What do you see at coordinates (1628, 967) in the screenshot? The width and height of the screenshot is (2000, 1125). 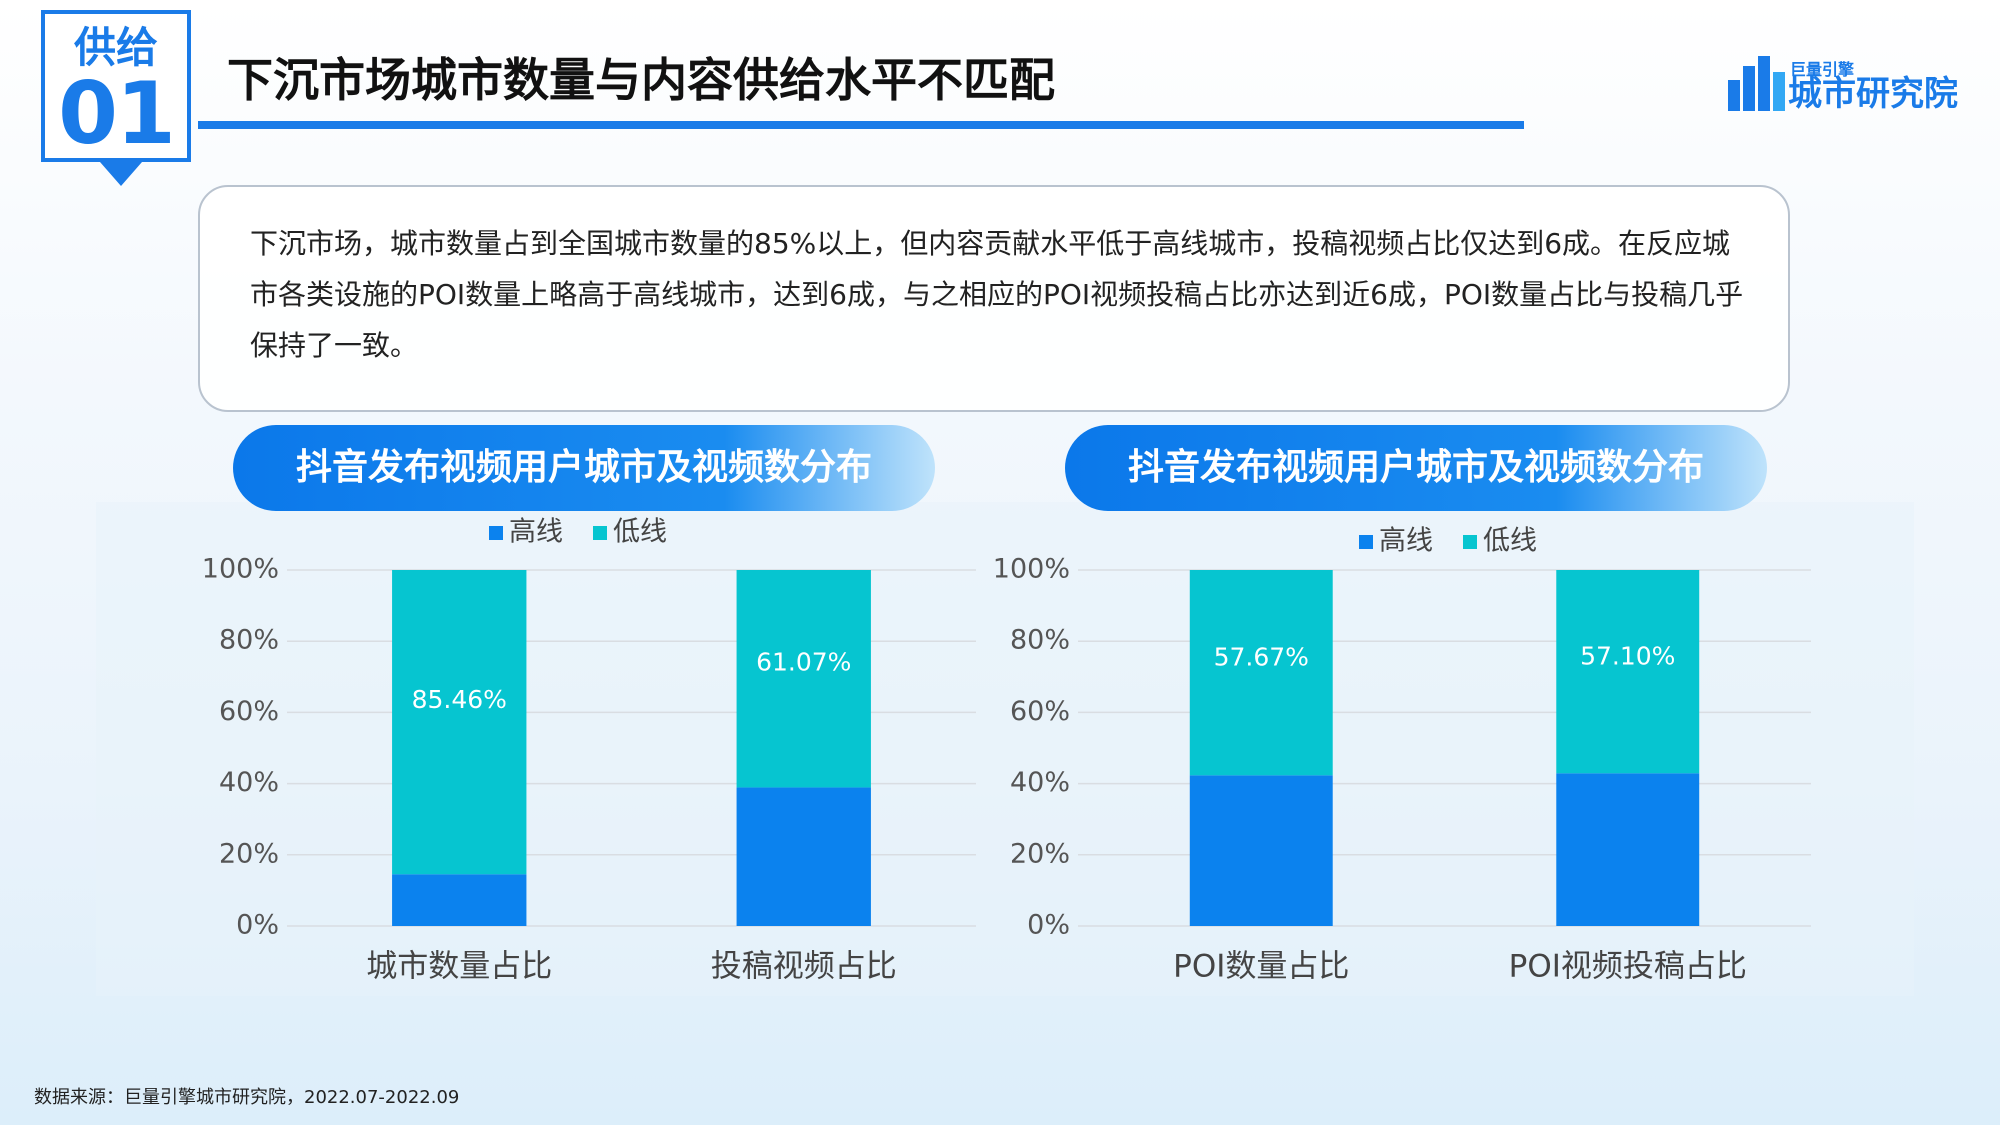 I see `x-tick-label: POI视频投稿占比` at bounding box center [1628, 967].